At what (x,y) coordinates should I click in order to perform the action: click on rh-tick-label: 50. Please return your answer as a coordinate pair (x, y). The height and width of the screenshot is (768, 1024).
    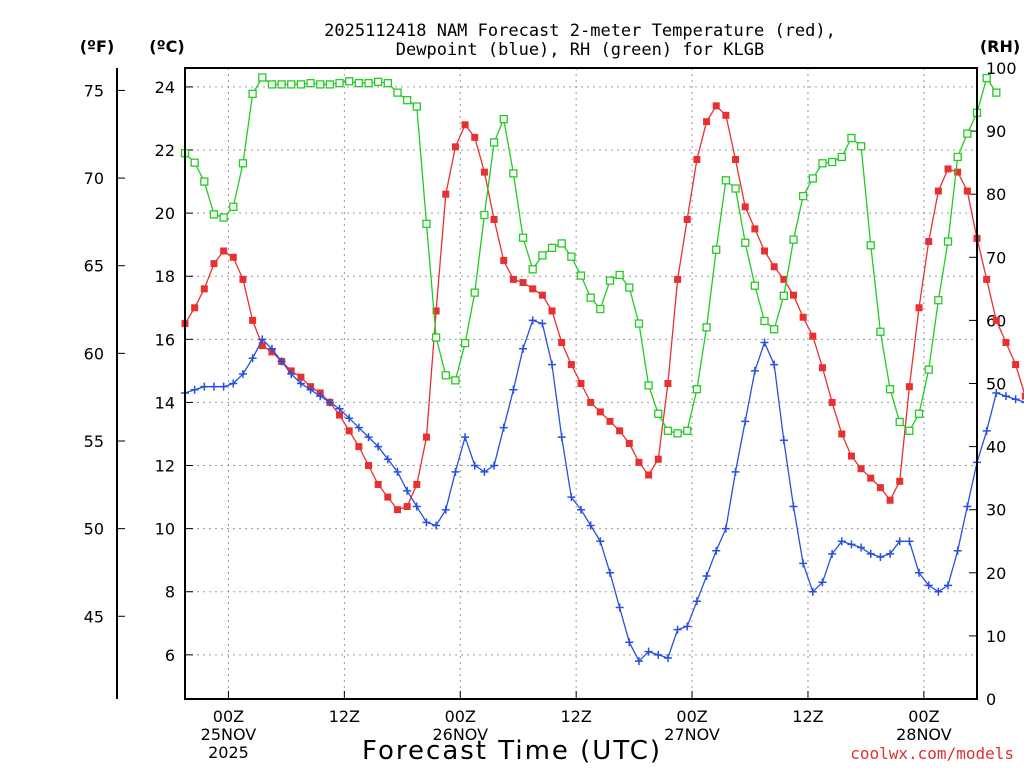
    Looking at the image, I should click on (996, 384).